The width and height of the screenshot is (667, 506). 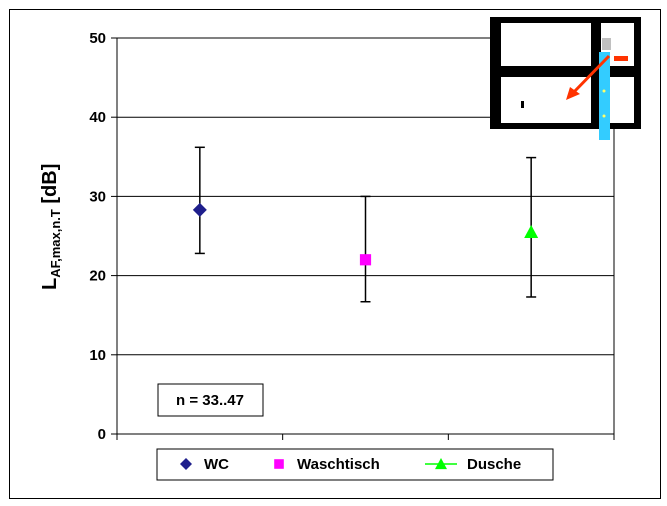 What do you see at coordinates (531, 231) in the screenshot?
I see `marker-dusche` at bounding box center [531, 231].